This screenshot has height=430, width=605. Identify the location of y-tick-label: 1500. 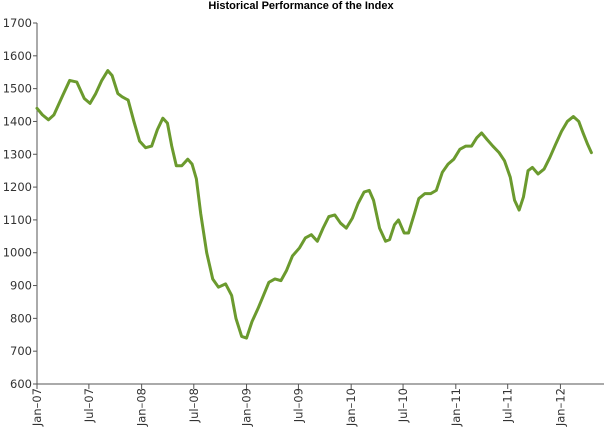
(17, 89).